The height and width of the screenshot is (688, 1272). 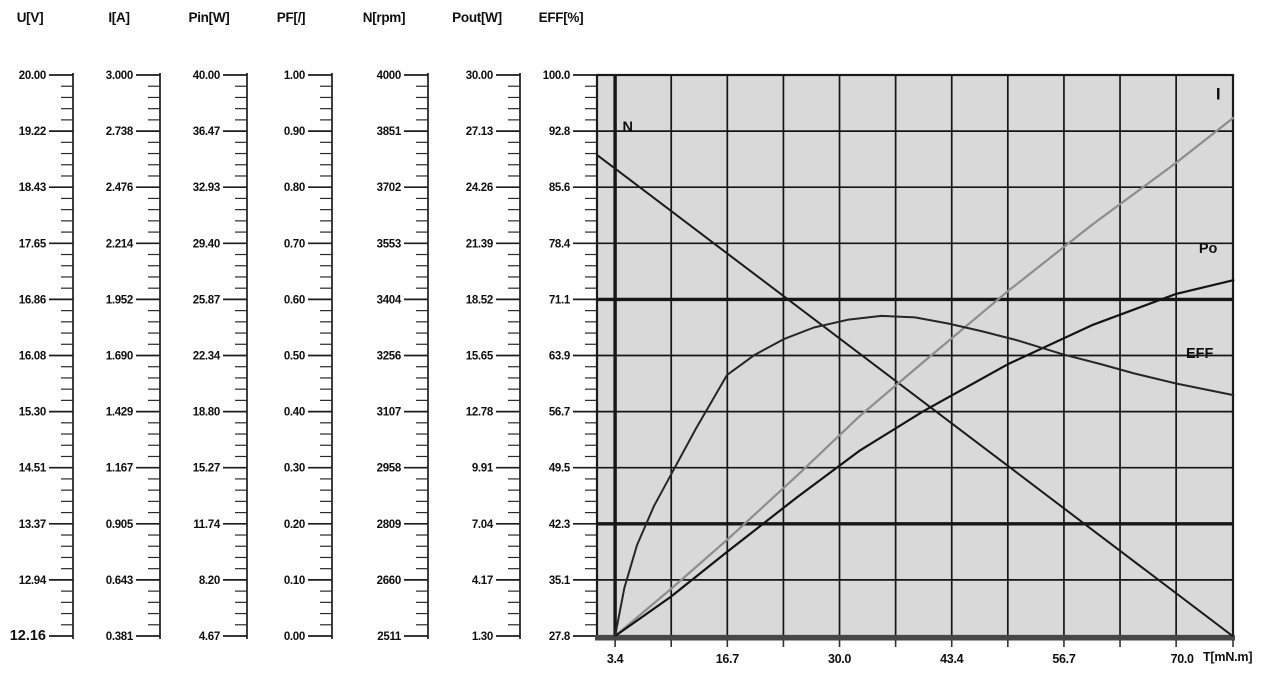 I want to click on scale-tick-label-u: 13.37, so click(x=32, y=525).